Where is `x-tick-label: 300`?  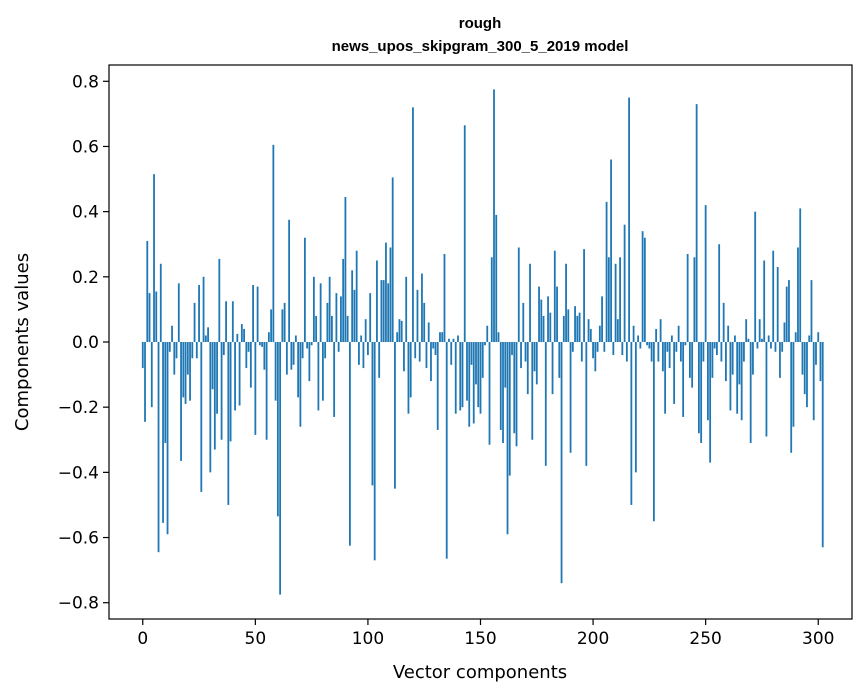
x-tick-label: 300 is located at coordinates (818, 639).